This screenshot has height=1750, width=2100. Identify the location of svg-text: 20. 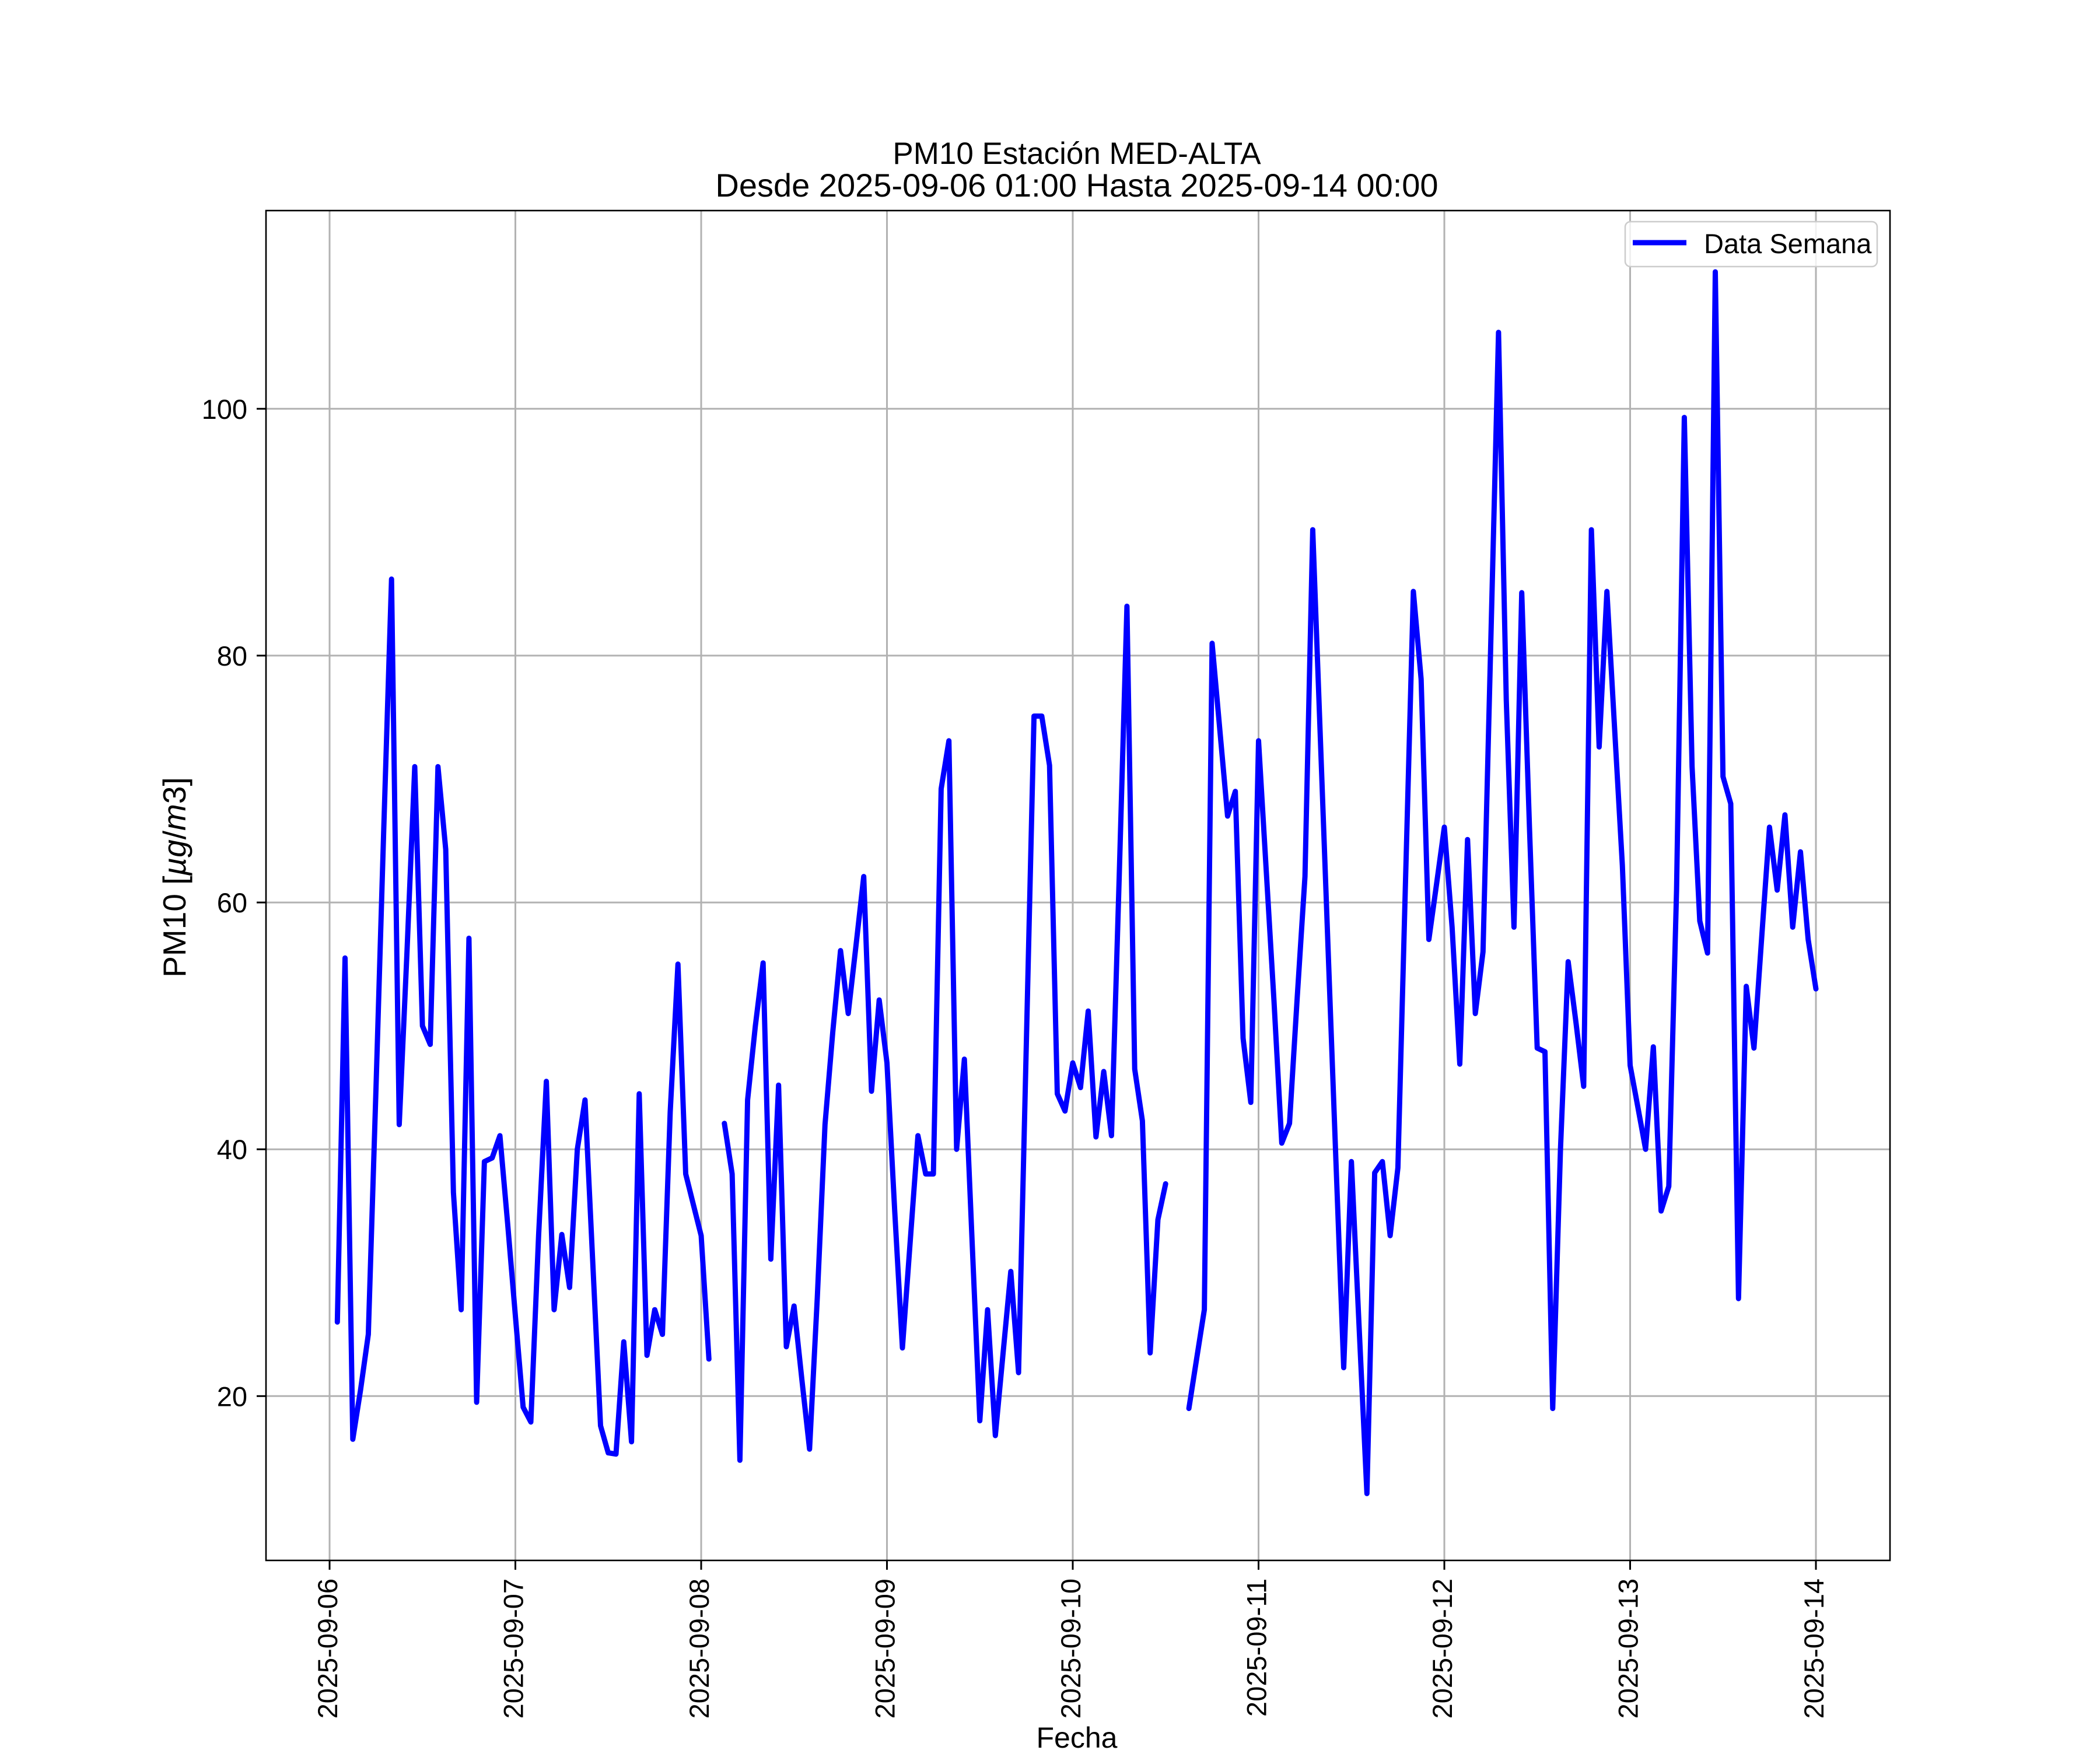
(232, 1396).